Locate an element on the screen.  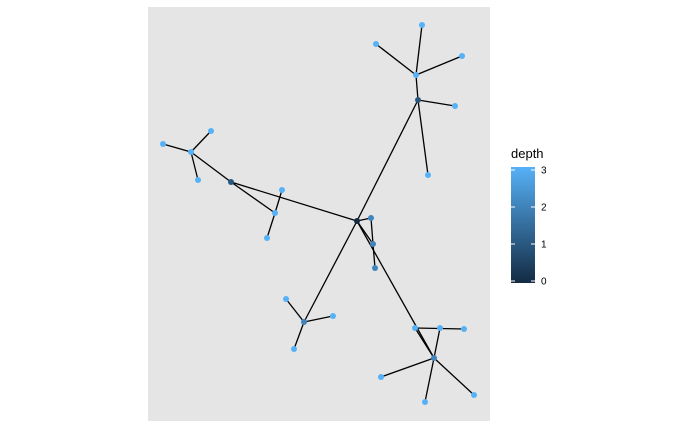
edge-root-n1 is located at coordinates (387, 160).